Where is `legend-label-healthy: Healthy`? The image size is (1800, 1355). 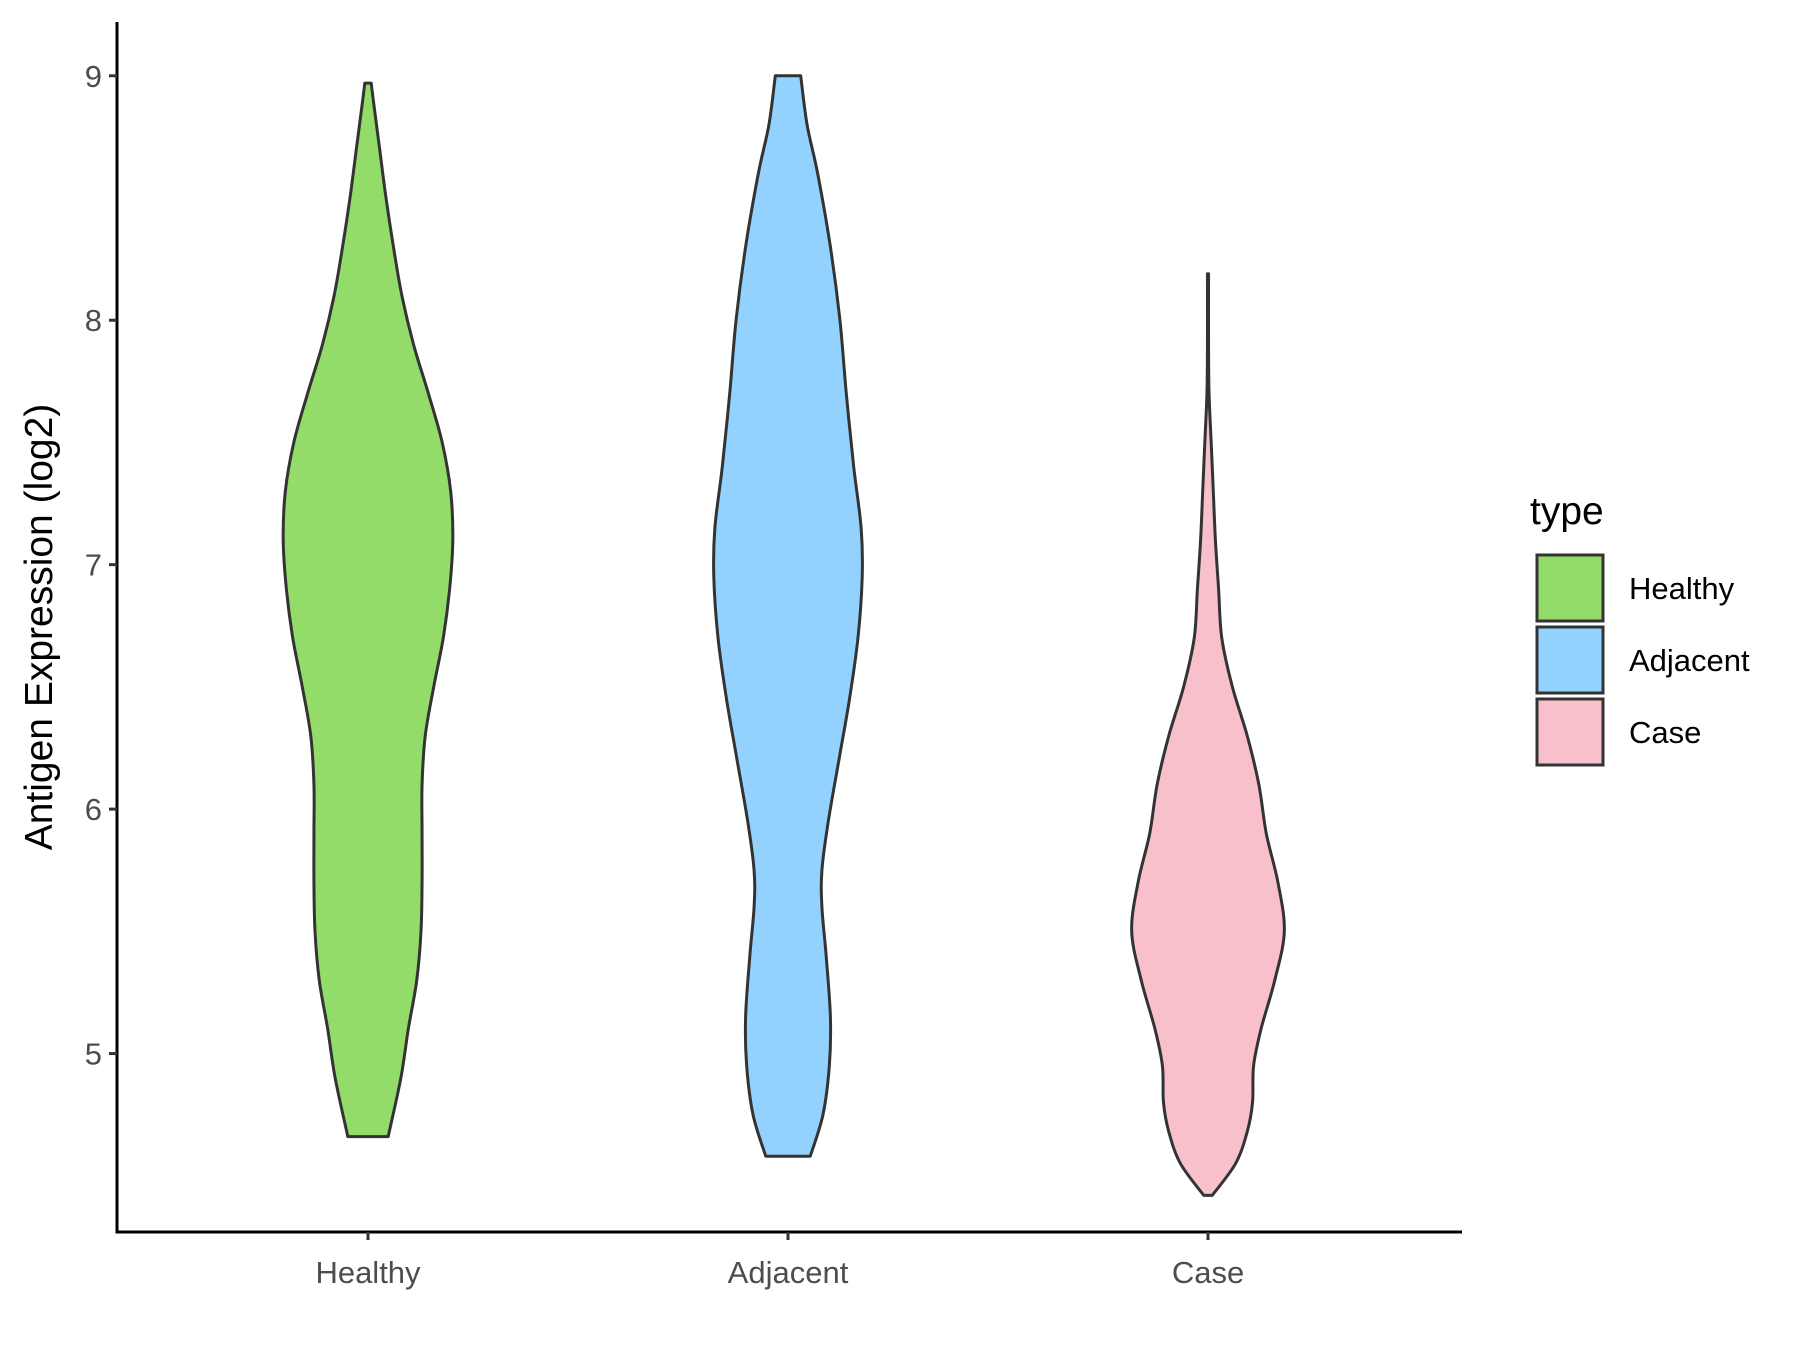
legend-label-healthy: Healthy is located at coordinates (1682, 588).